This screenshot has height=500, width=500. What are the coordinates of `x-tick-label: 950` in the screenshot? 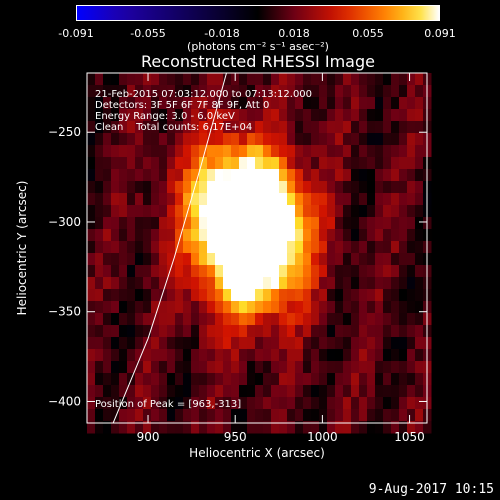 It's located at (235, 437).